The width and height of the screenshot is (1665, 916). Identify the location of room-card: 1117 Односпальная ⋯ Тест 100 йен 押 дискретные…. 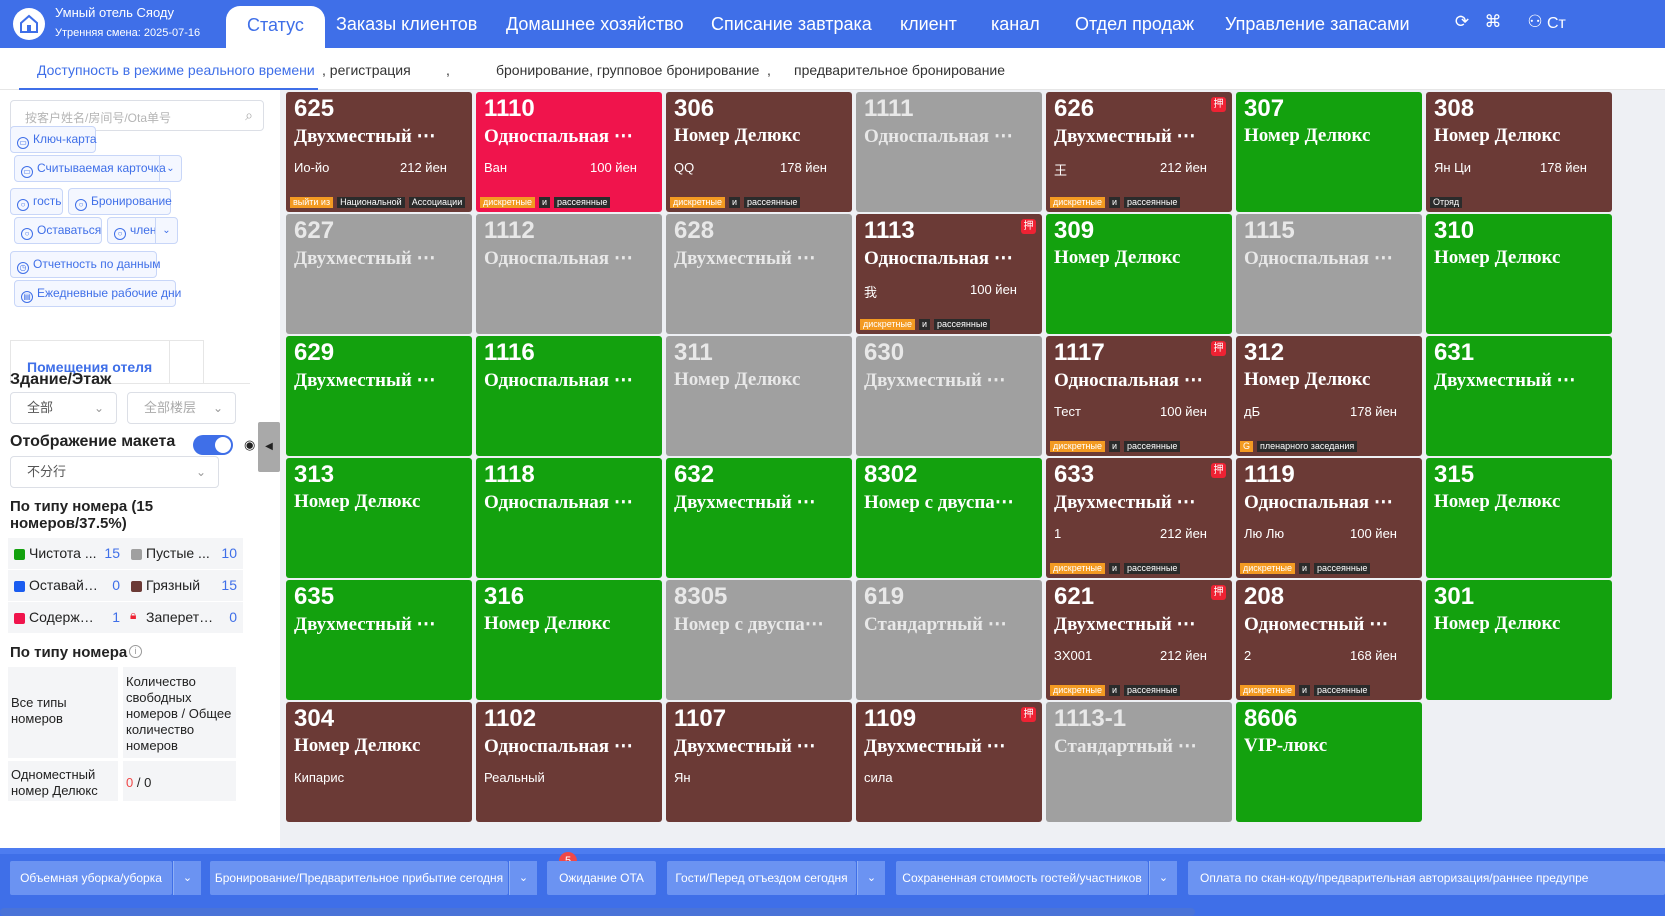
(1139, 396).